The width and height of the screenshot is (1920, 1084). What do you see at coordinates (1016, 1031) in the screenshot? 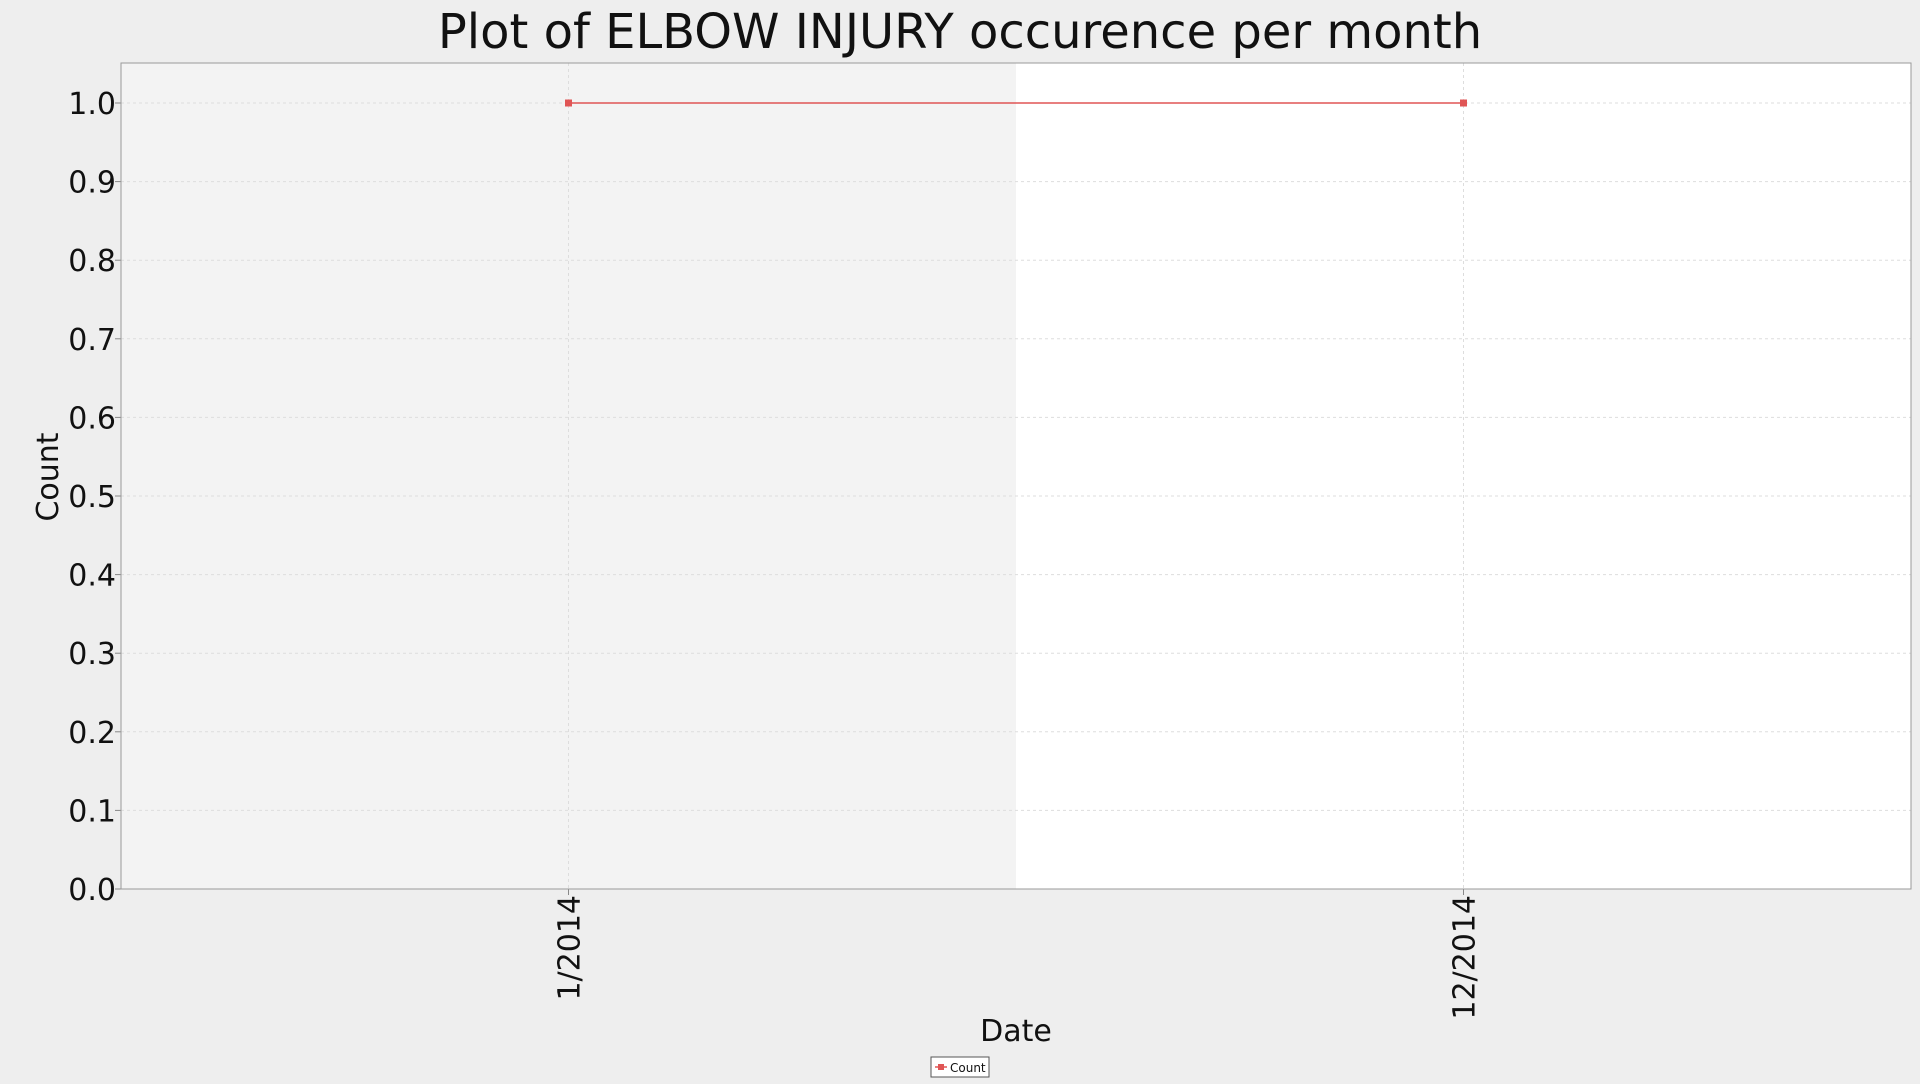
I see `x-axis-label: Date` at bounding box center [1016, 1031].